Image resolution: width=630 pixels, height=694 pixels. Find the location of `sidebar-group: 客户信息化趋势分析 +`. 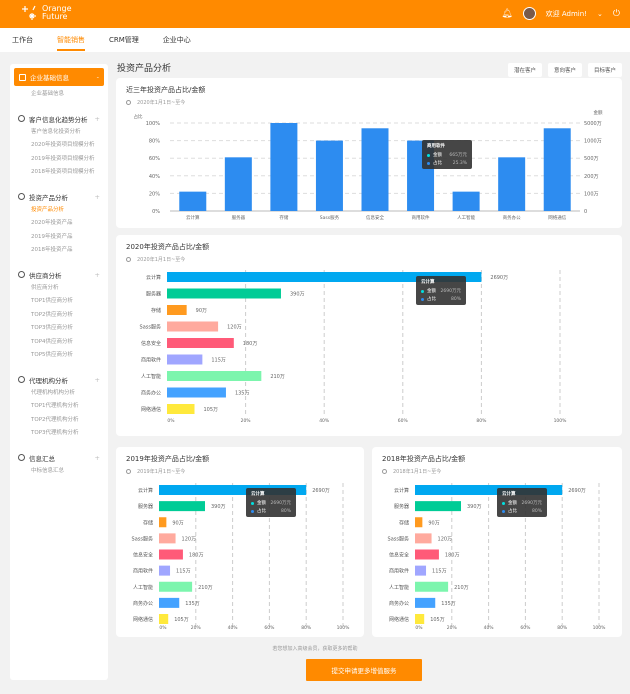

sidebar-group: 客户信息化趋势分析 + is located at coordinates (59, 119).